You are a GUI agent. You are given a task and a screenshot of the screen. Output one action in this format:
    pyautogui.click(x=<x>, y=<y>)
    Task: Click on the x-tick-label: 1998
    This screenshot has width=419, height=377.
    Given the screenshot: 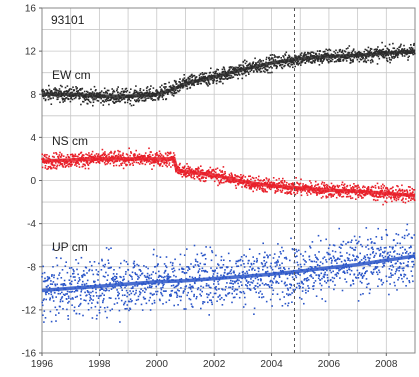 What is the action you would take?
    pyautogui.click(x=99, y=364)
    